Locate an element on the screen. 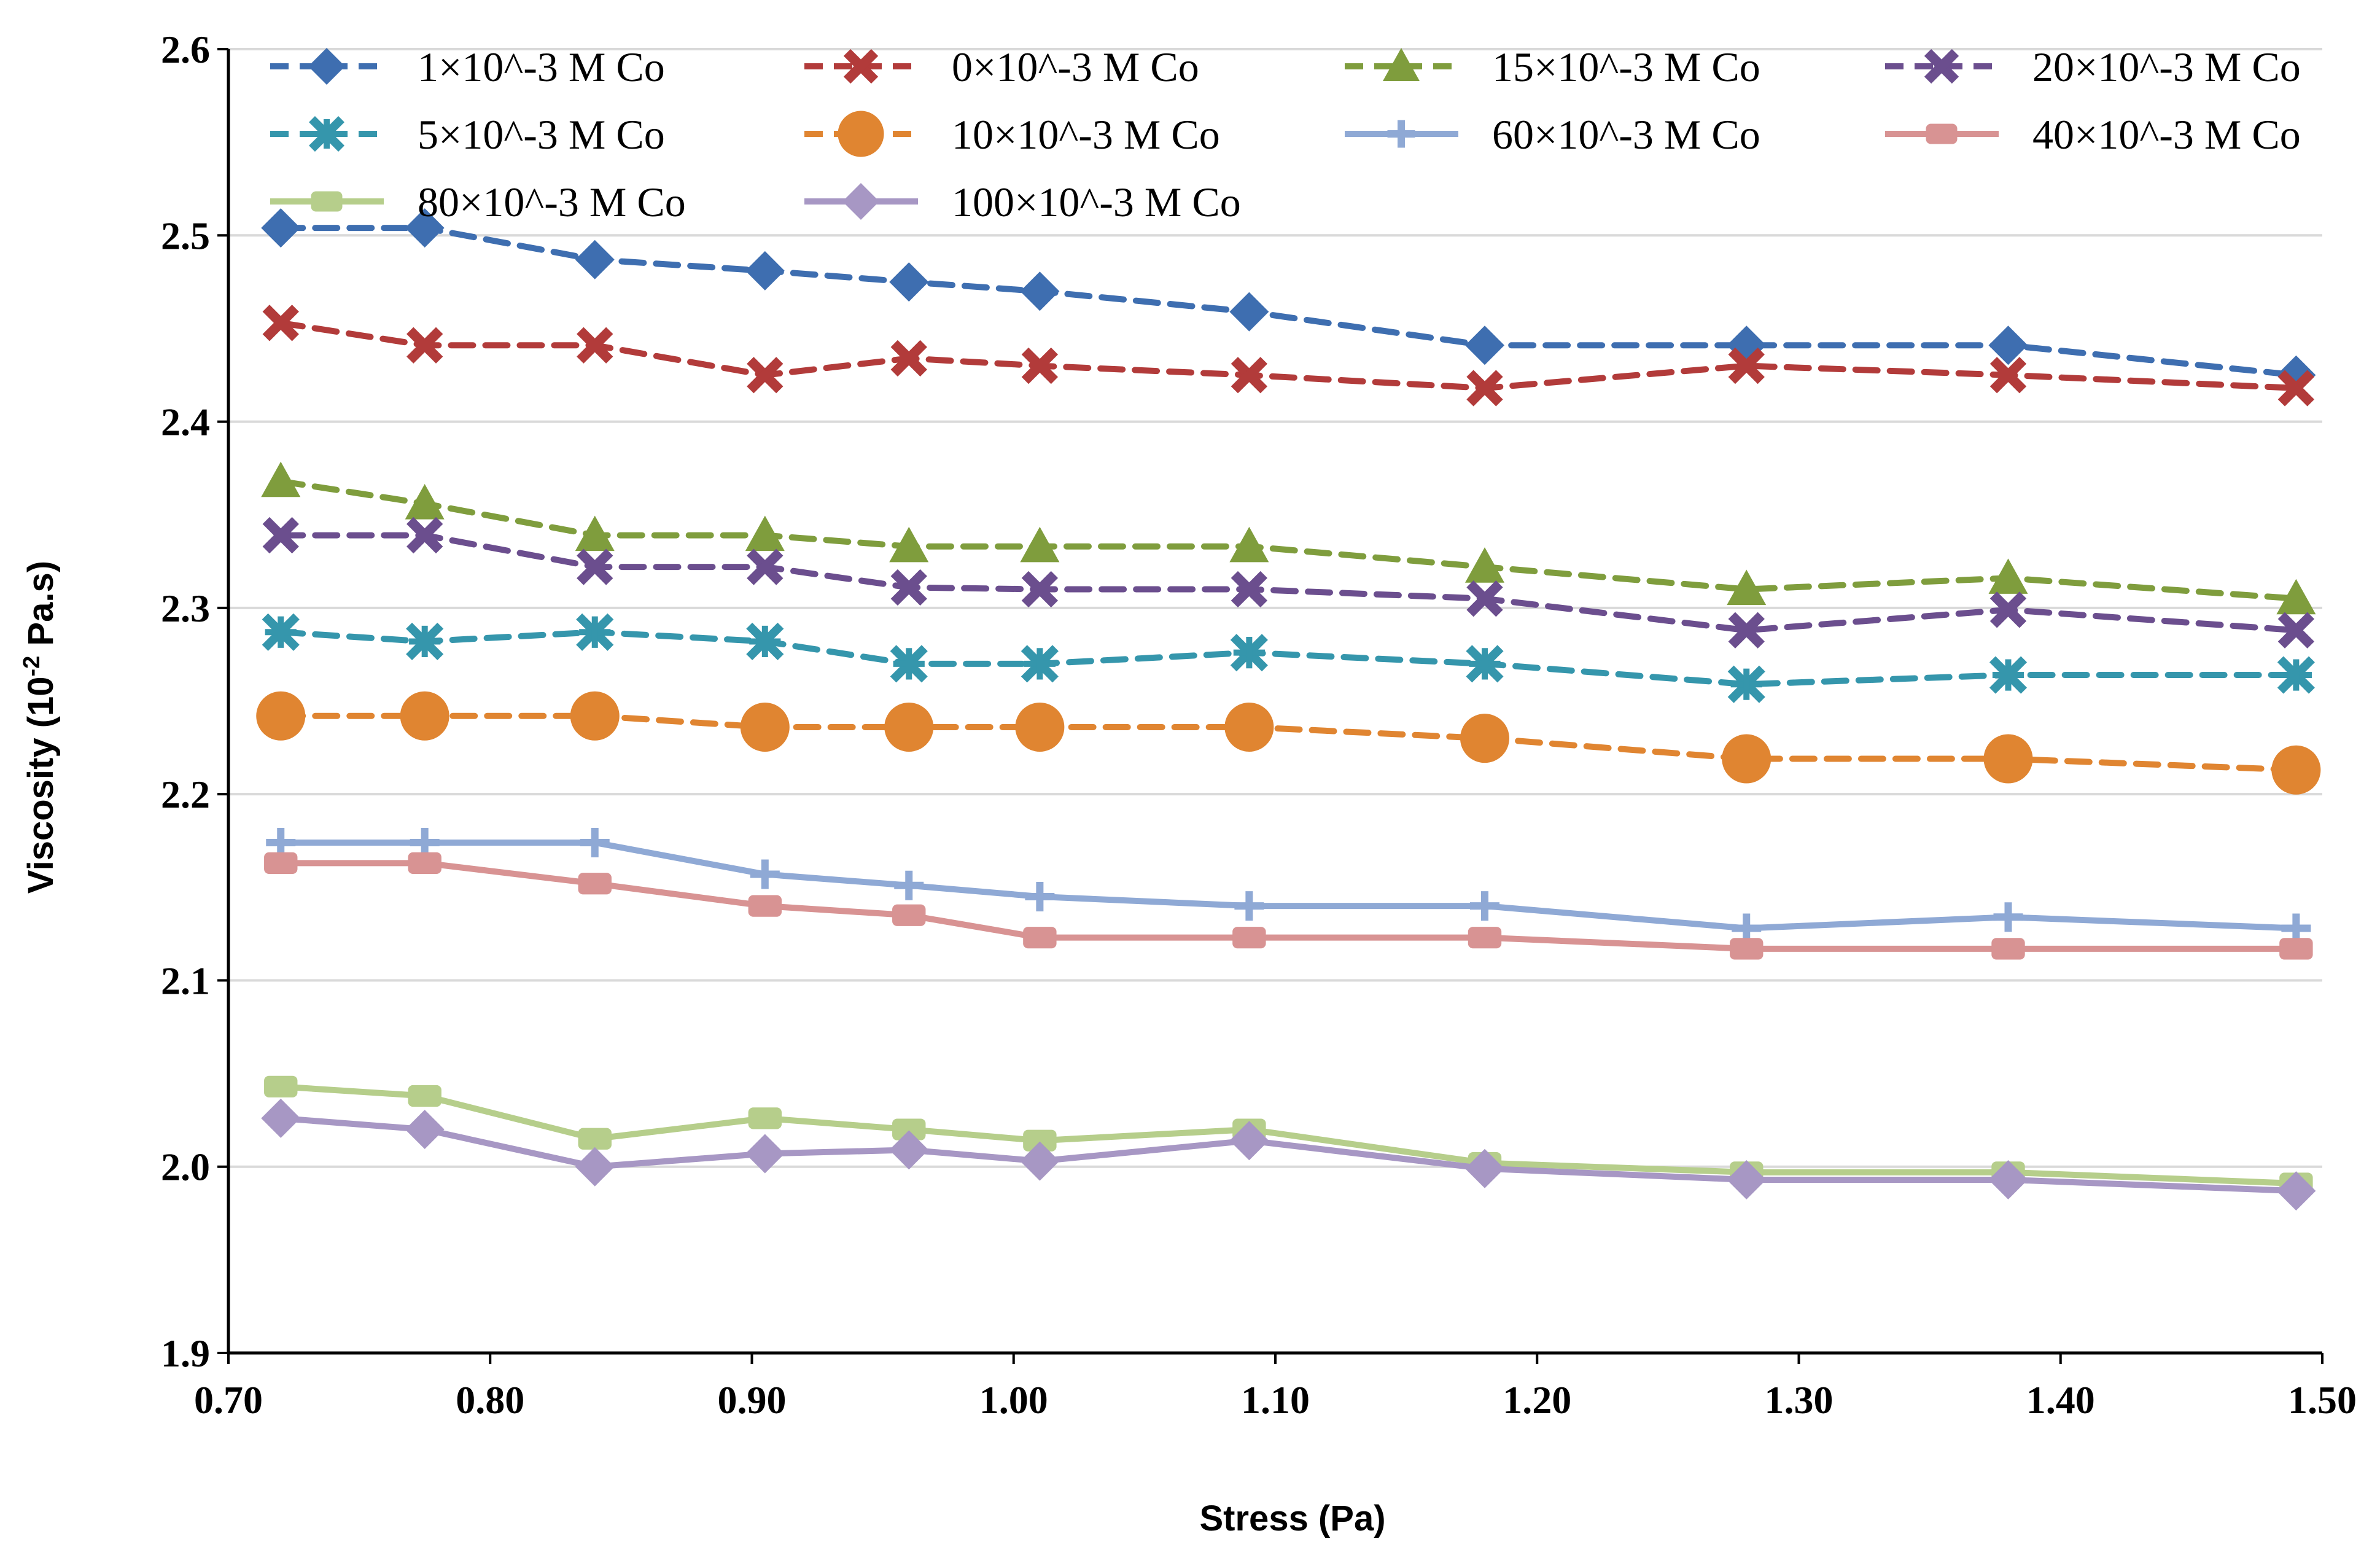  legend-item: 80×10^-3 M Co is located at coordinates (478, 202).